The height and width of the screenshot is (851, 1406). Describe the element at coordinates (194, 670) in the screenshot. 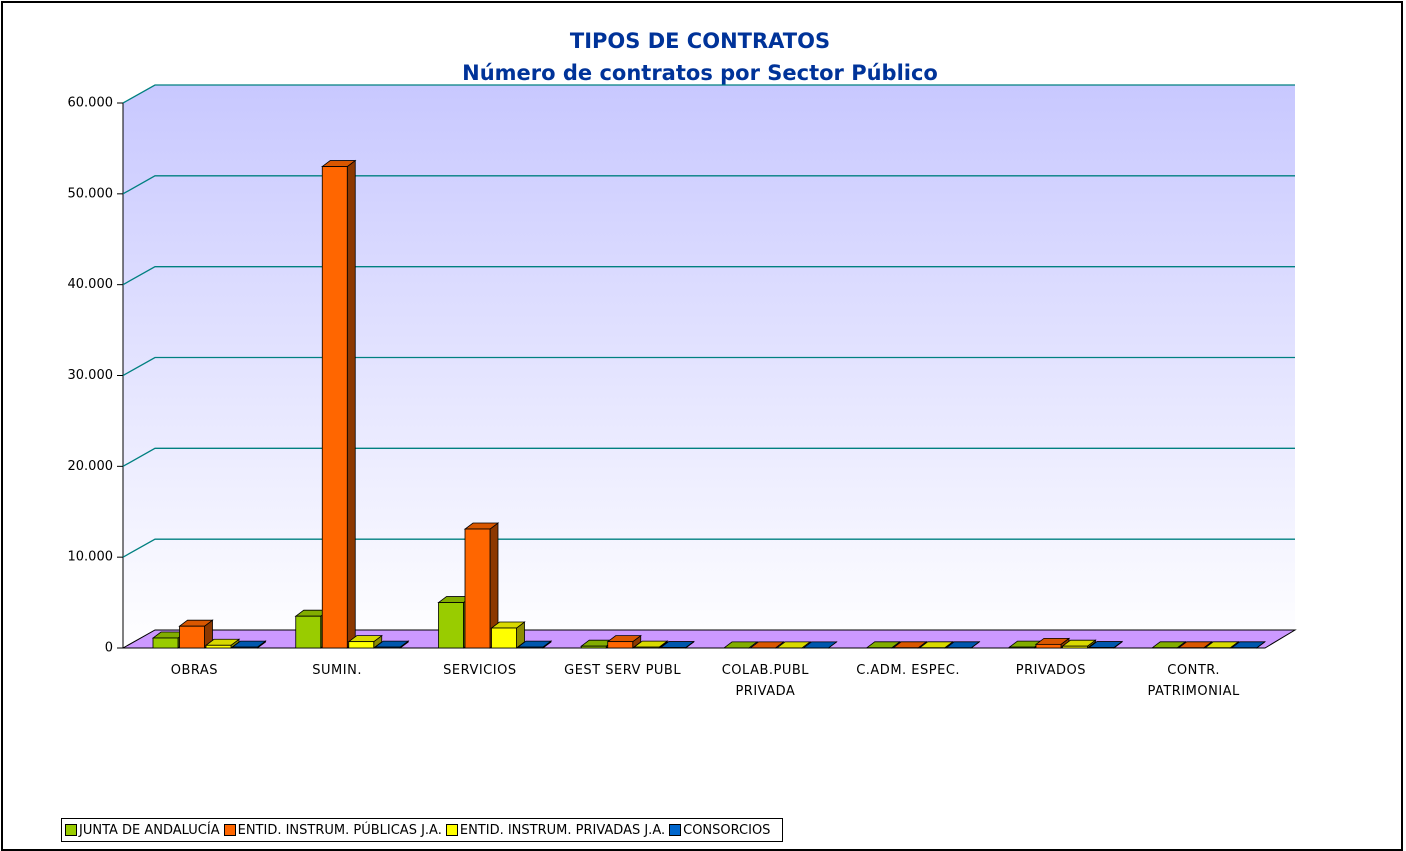

I see `x-tick-label: OBRAS` at that location.